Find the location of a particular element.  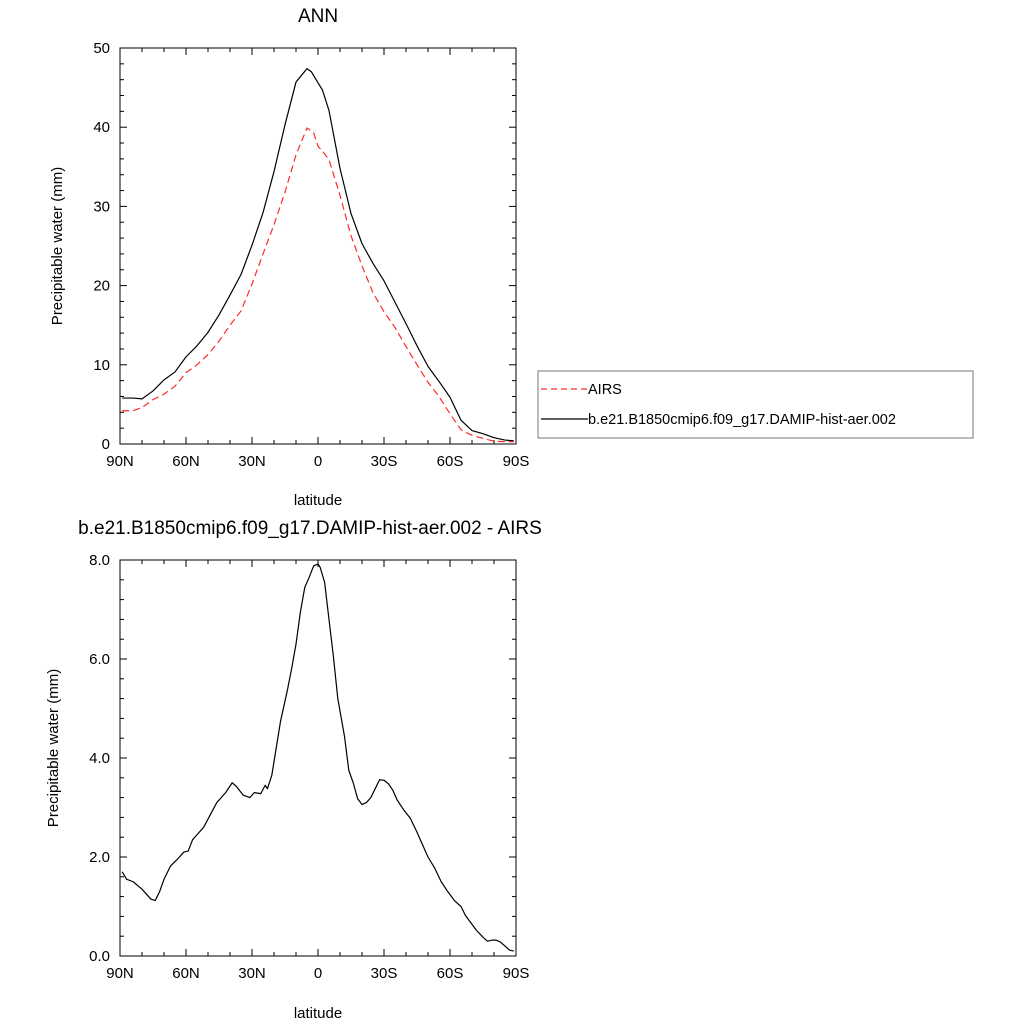

y-tick-label: 10 is located at coordinates (101, 365).